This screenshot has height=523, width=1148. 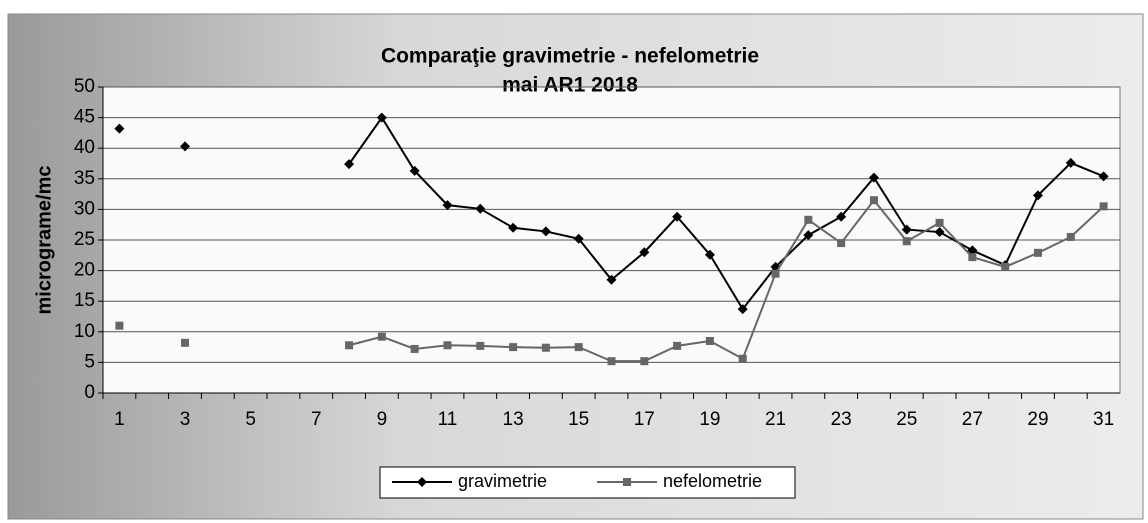 I want to click on chart-subtitle: mai AR1 2018, so click(x=570, y=85).